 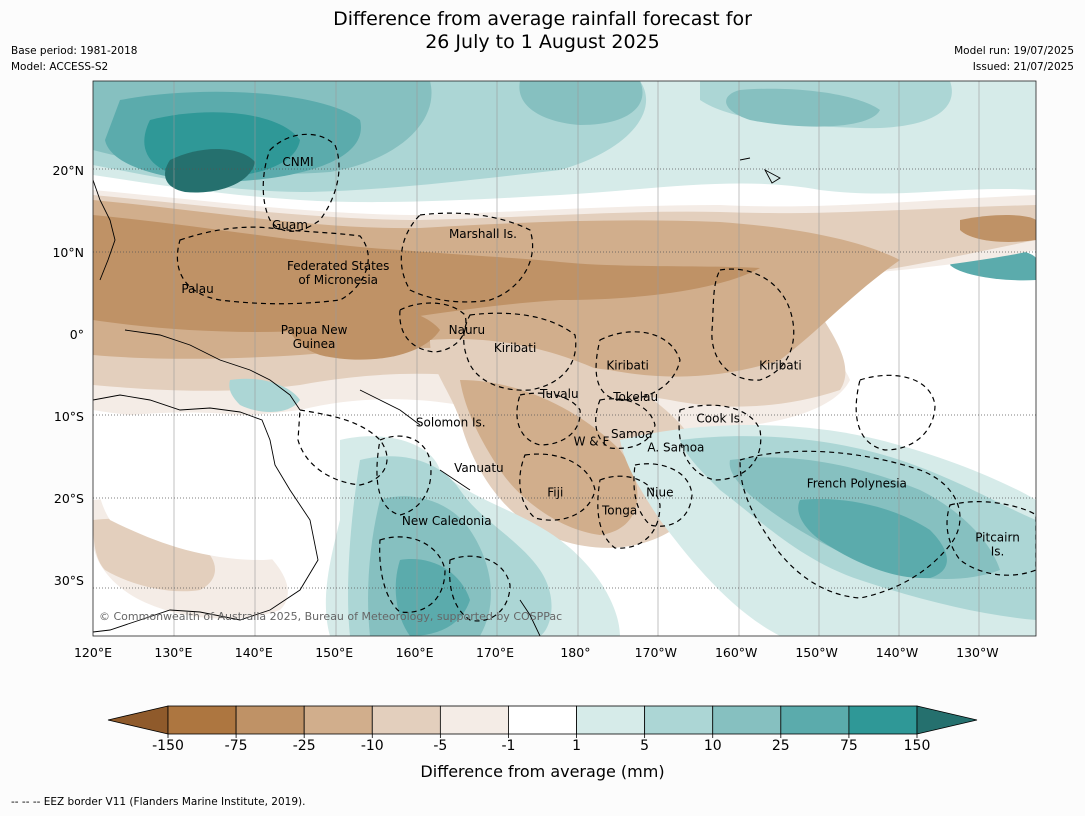 What do you see at coordinates (495, 652) in the screenshot?
I see `longitude-tick-label: 170°E` at bounding box center [495, 652].